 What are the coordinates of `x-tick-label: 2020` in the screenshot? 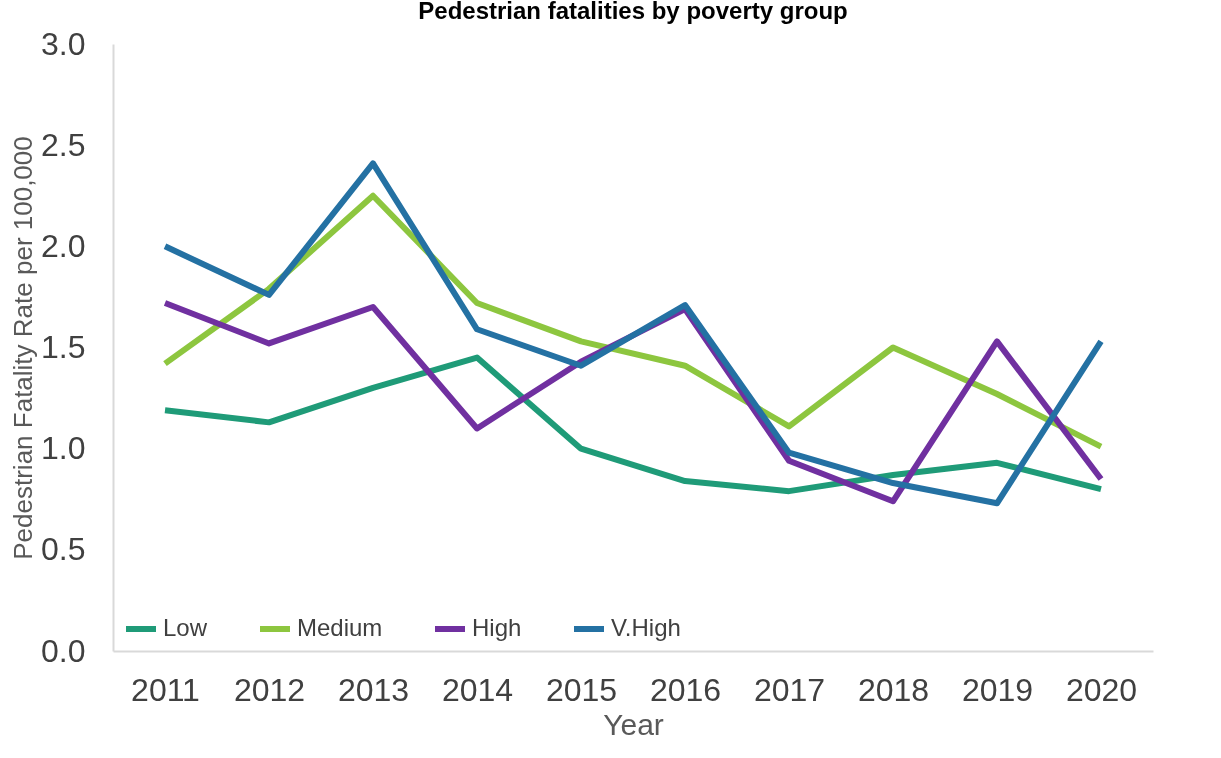 It's located at (1101, 689).